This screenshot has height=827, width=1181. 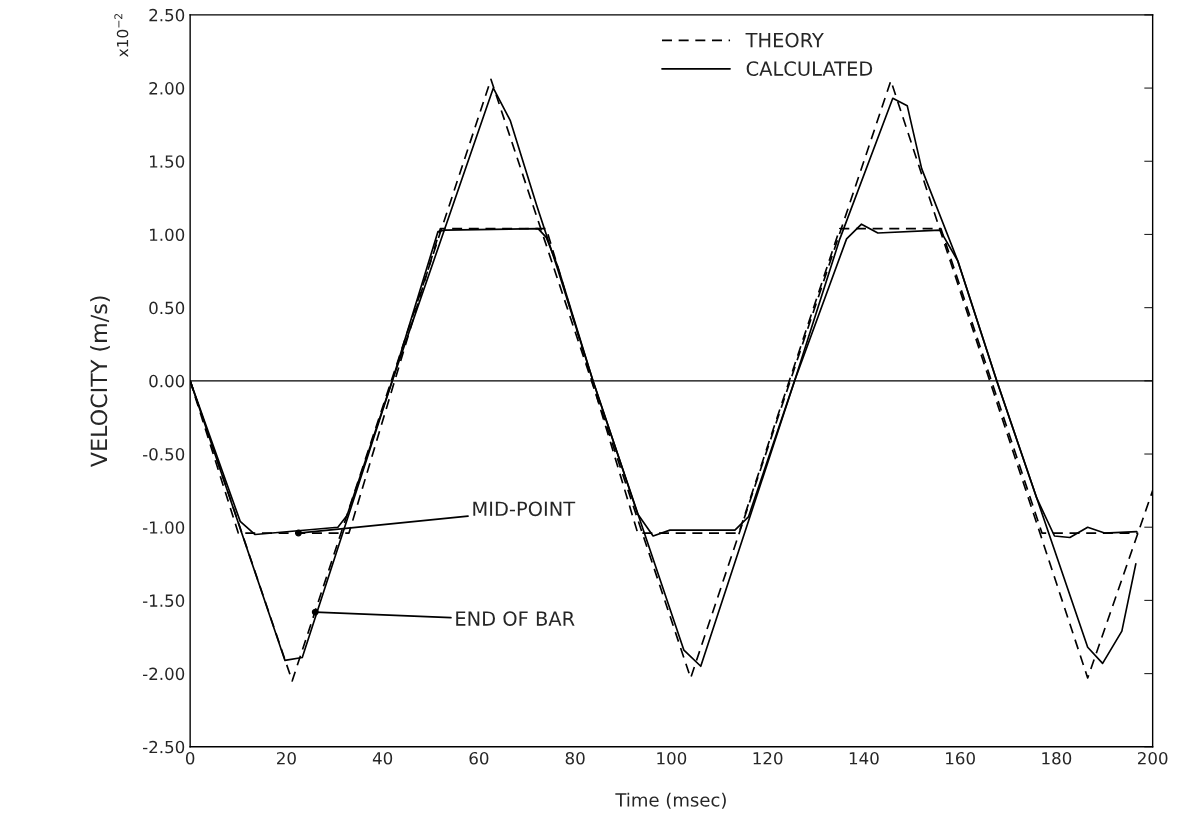 I want to click on annotation: END OF BAR, so click(x=515, y=618).